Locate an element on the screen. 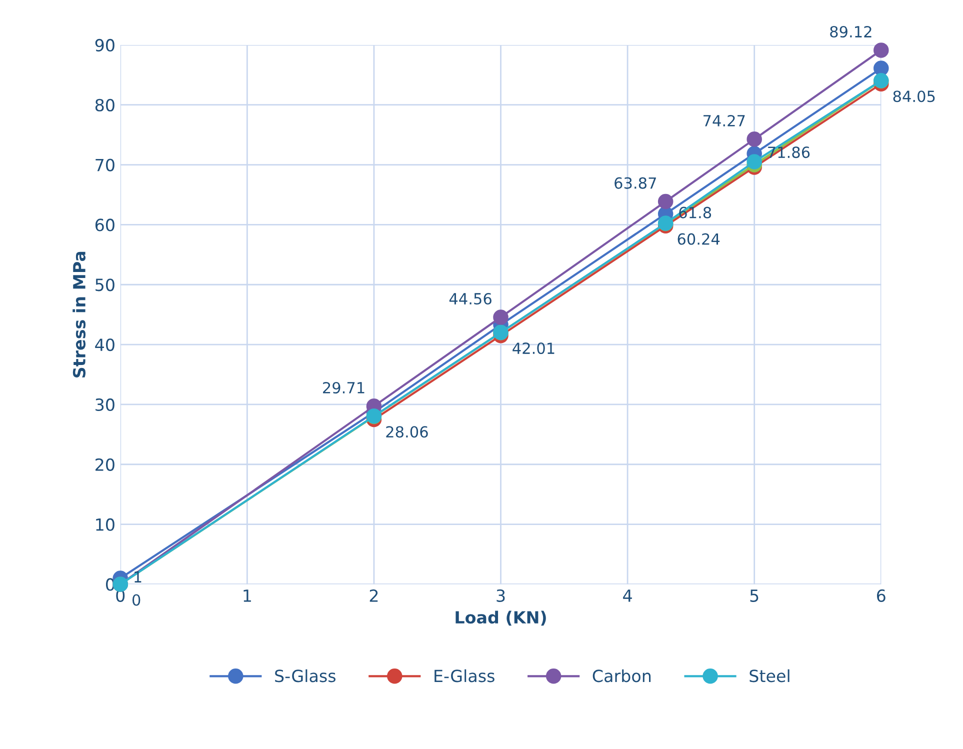 The width and height of the screenshot is (963, 749). data-label: 44.56 is located at coordinates (470, 298).